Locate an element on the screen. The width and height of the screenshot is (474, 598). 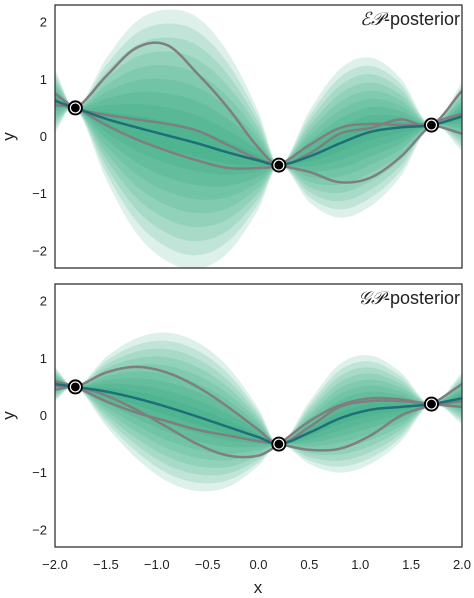
x-tick-label: −2.0 is located at coordinates (55, 564).